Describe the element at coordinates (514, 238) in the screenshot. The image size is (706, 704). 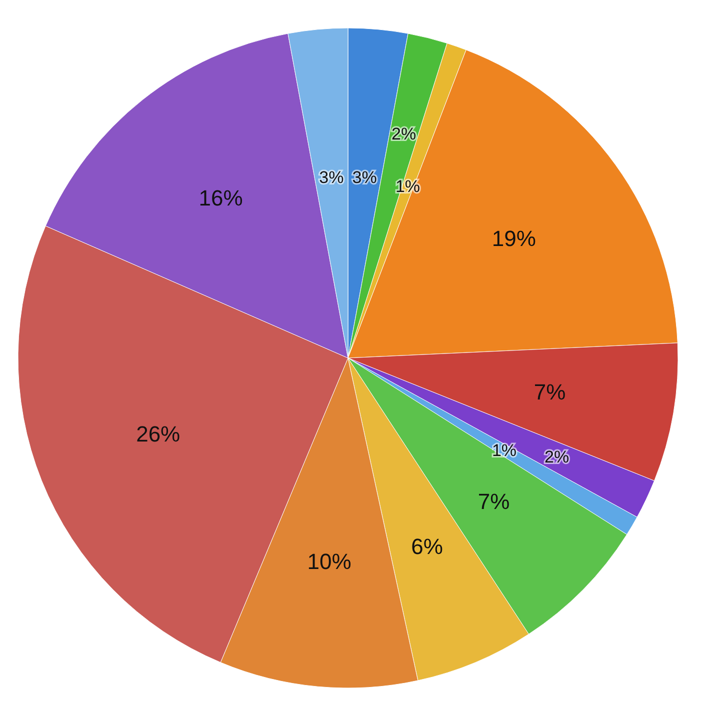
I see `data-label: 19%` at that location.